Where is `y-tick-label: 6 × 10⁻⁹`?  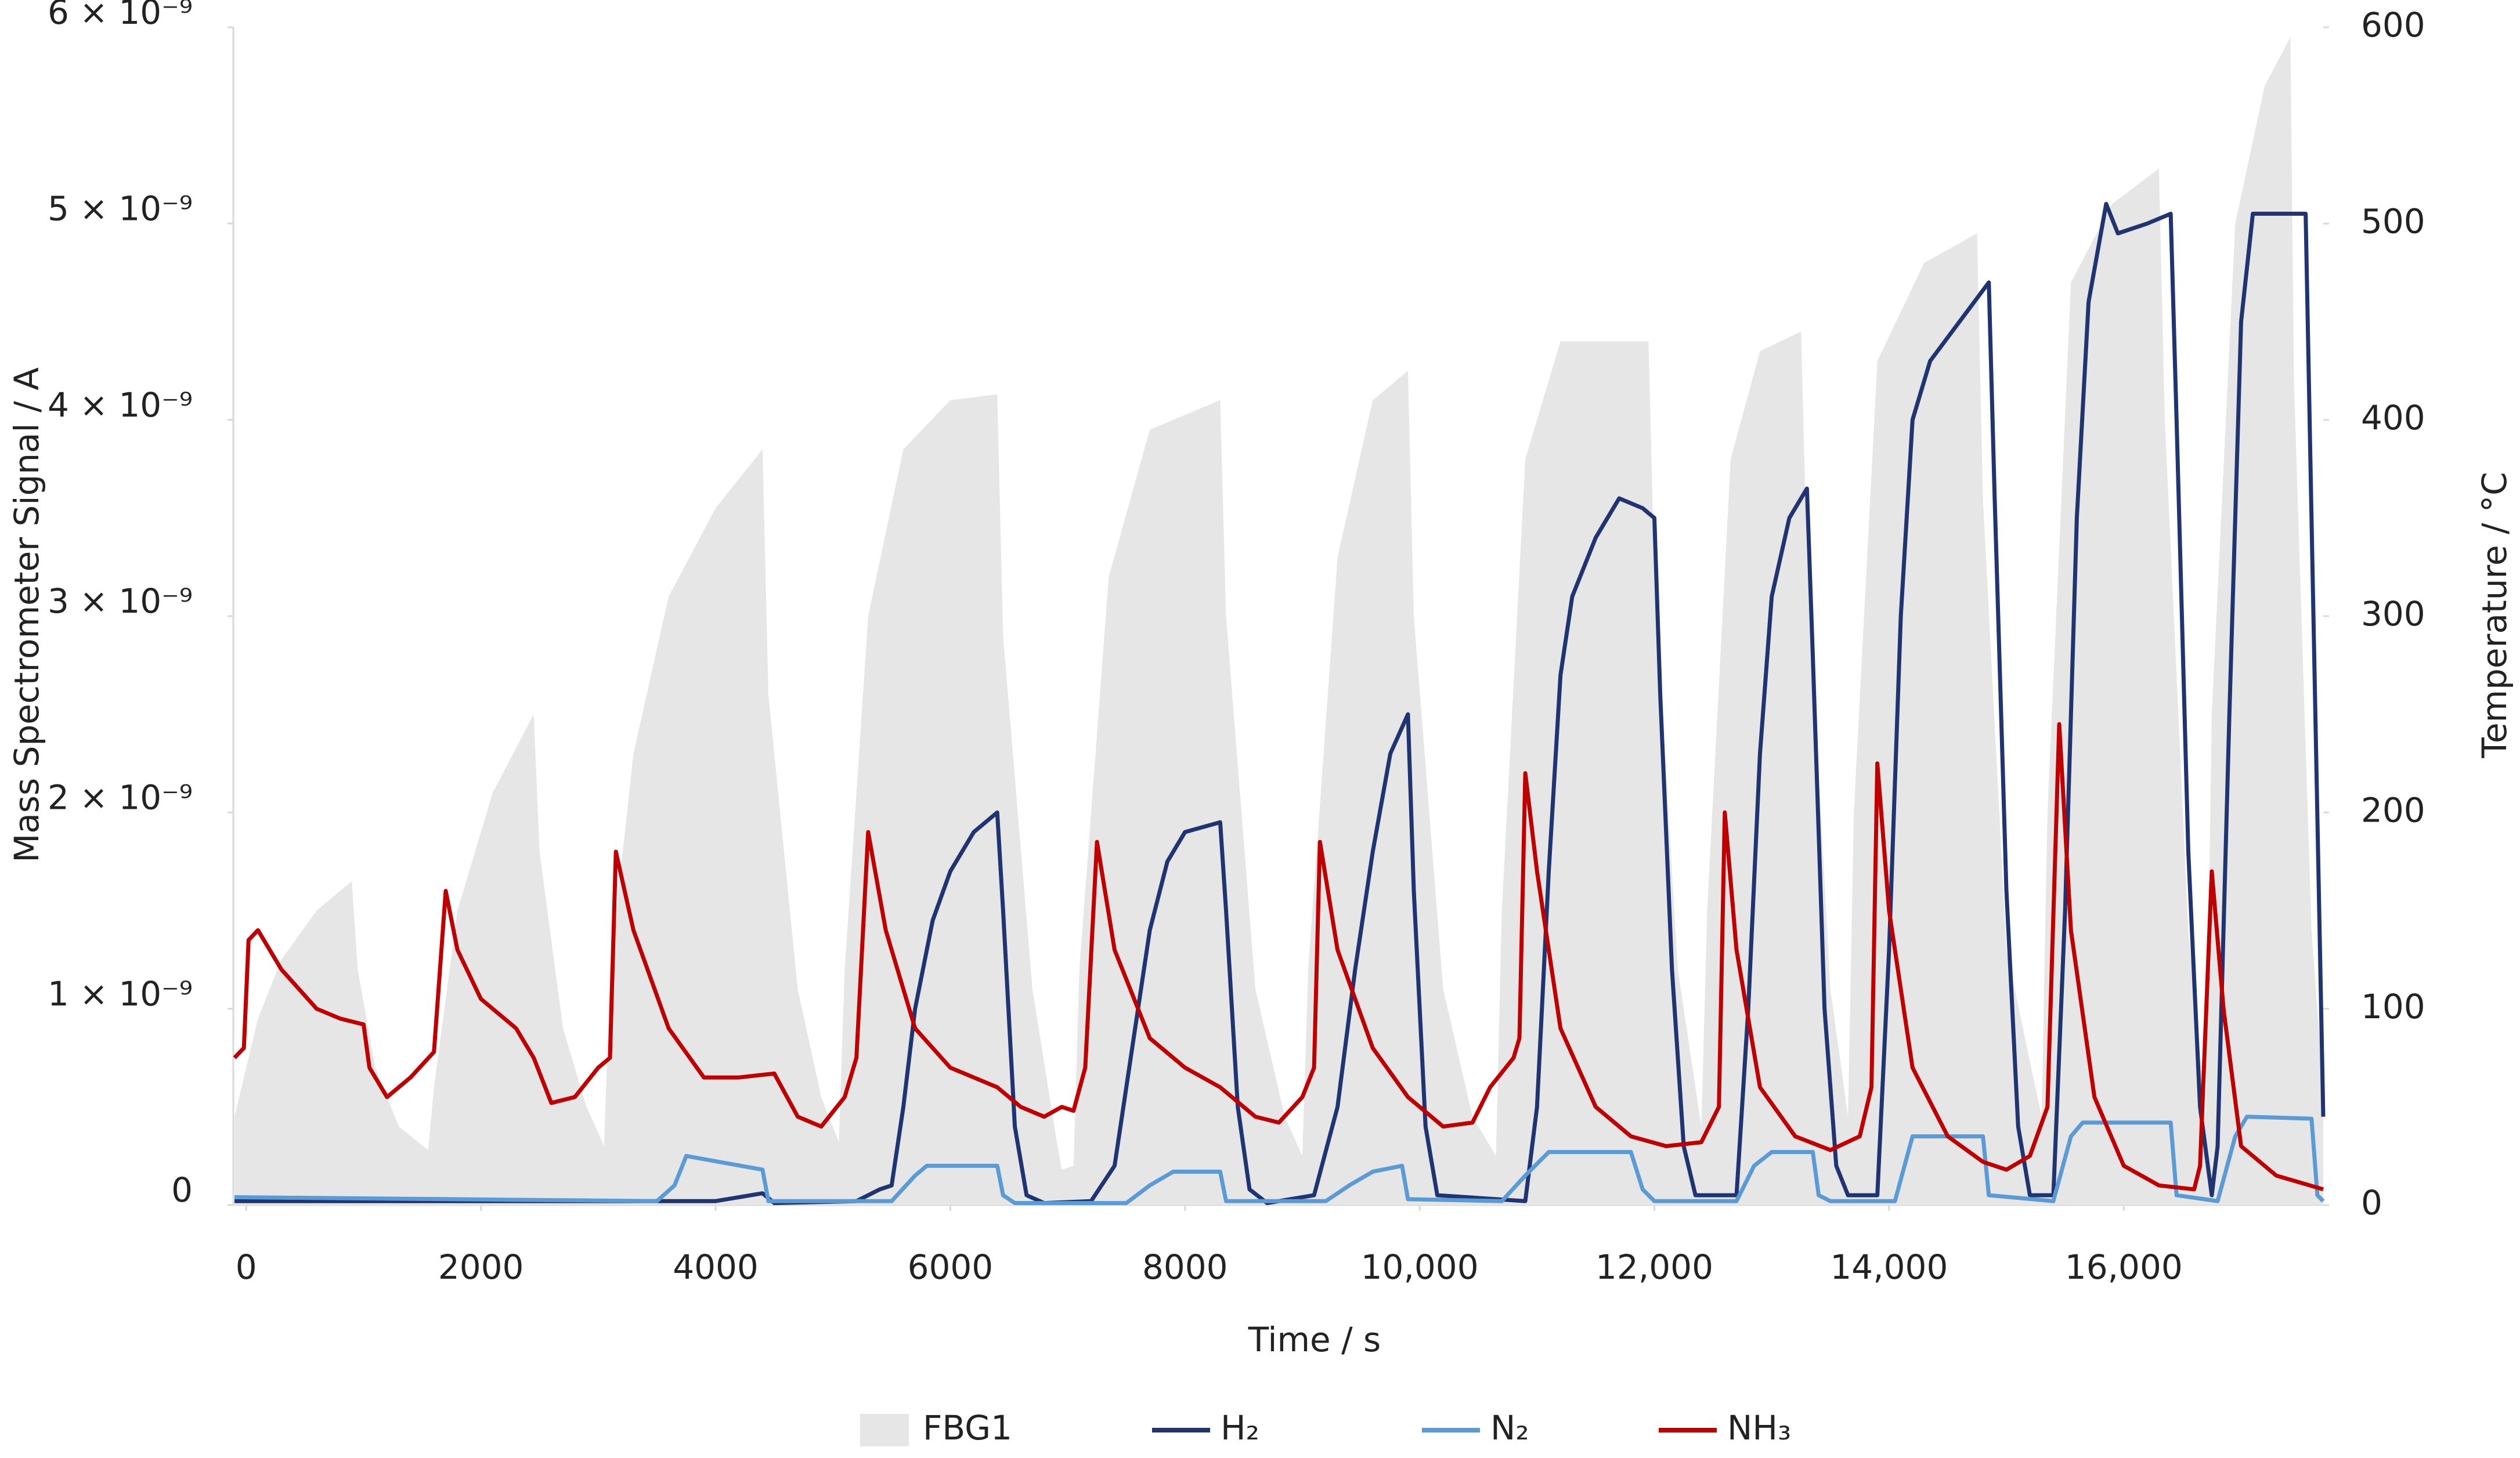
y-tick-label: 6 × 10⁻⁹ is located at coordinates (121, 16).